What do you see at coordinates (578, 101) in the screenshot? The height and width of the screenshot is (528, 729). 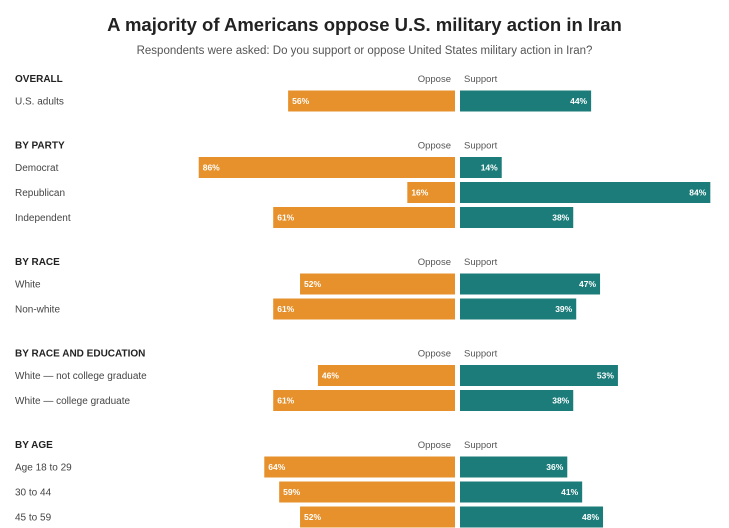 I see `support-value-label: 44%` at bounding box center [578, 101].